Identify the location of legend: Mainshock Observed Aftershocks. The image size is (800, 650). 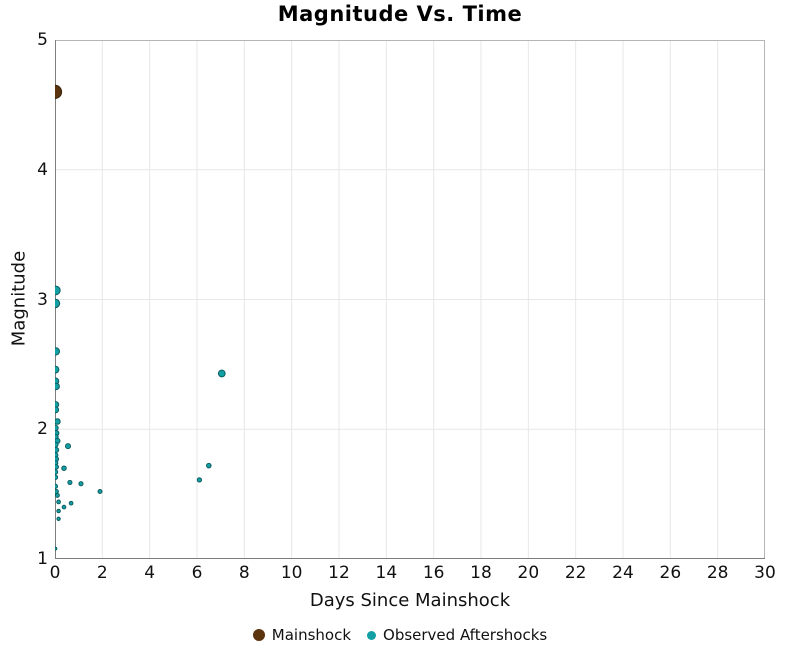
(400, 635).